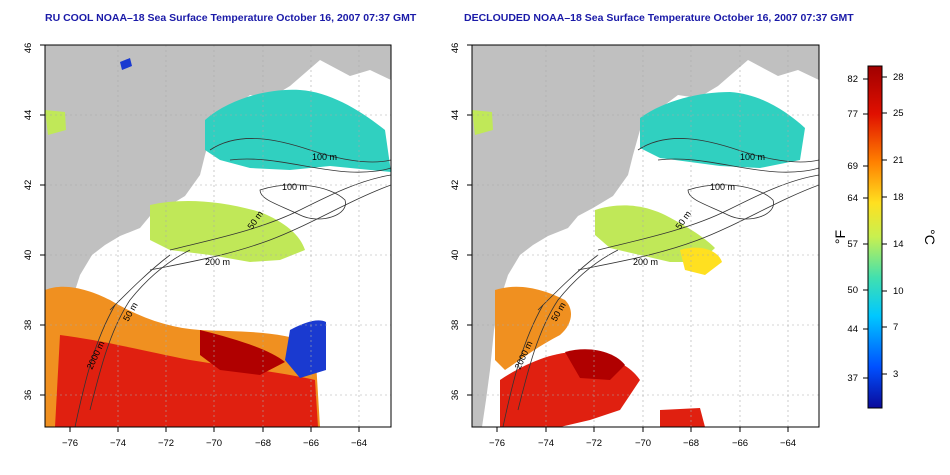  I want to click on colorbar-c-tick: 14, so click(898, 244).